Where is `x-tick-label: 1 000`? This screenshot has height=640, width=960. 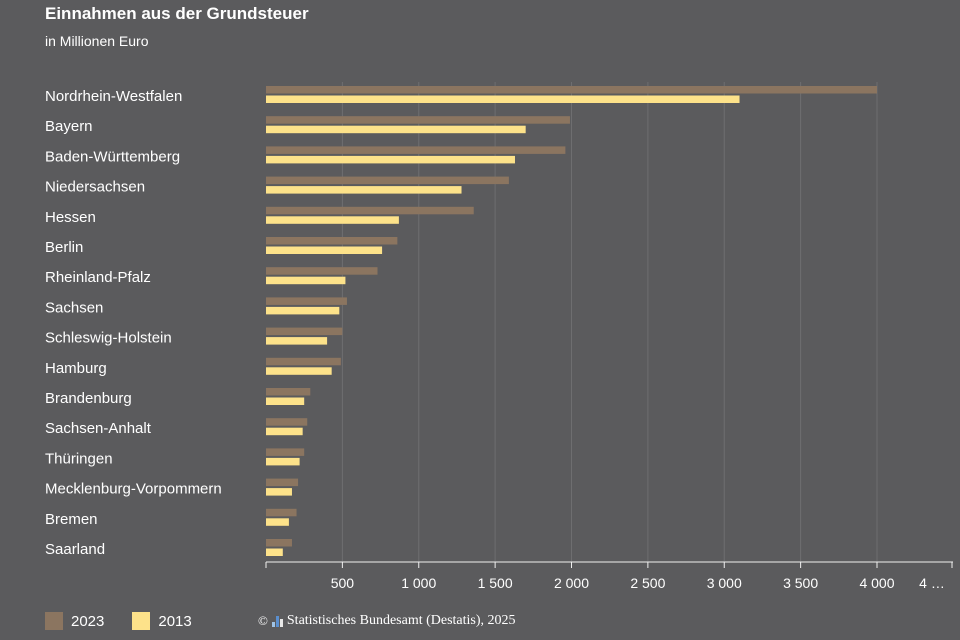 x-tick-label: 1 000 is located at coordinates (418, 583).